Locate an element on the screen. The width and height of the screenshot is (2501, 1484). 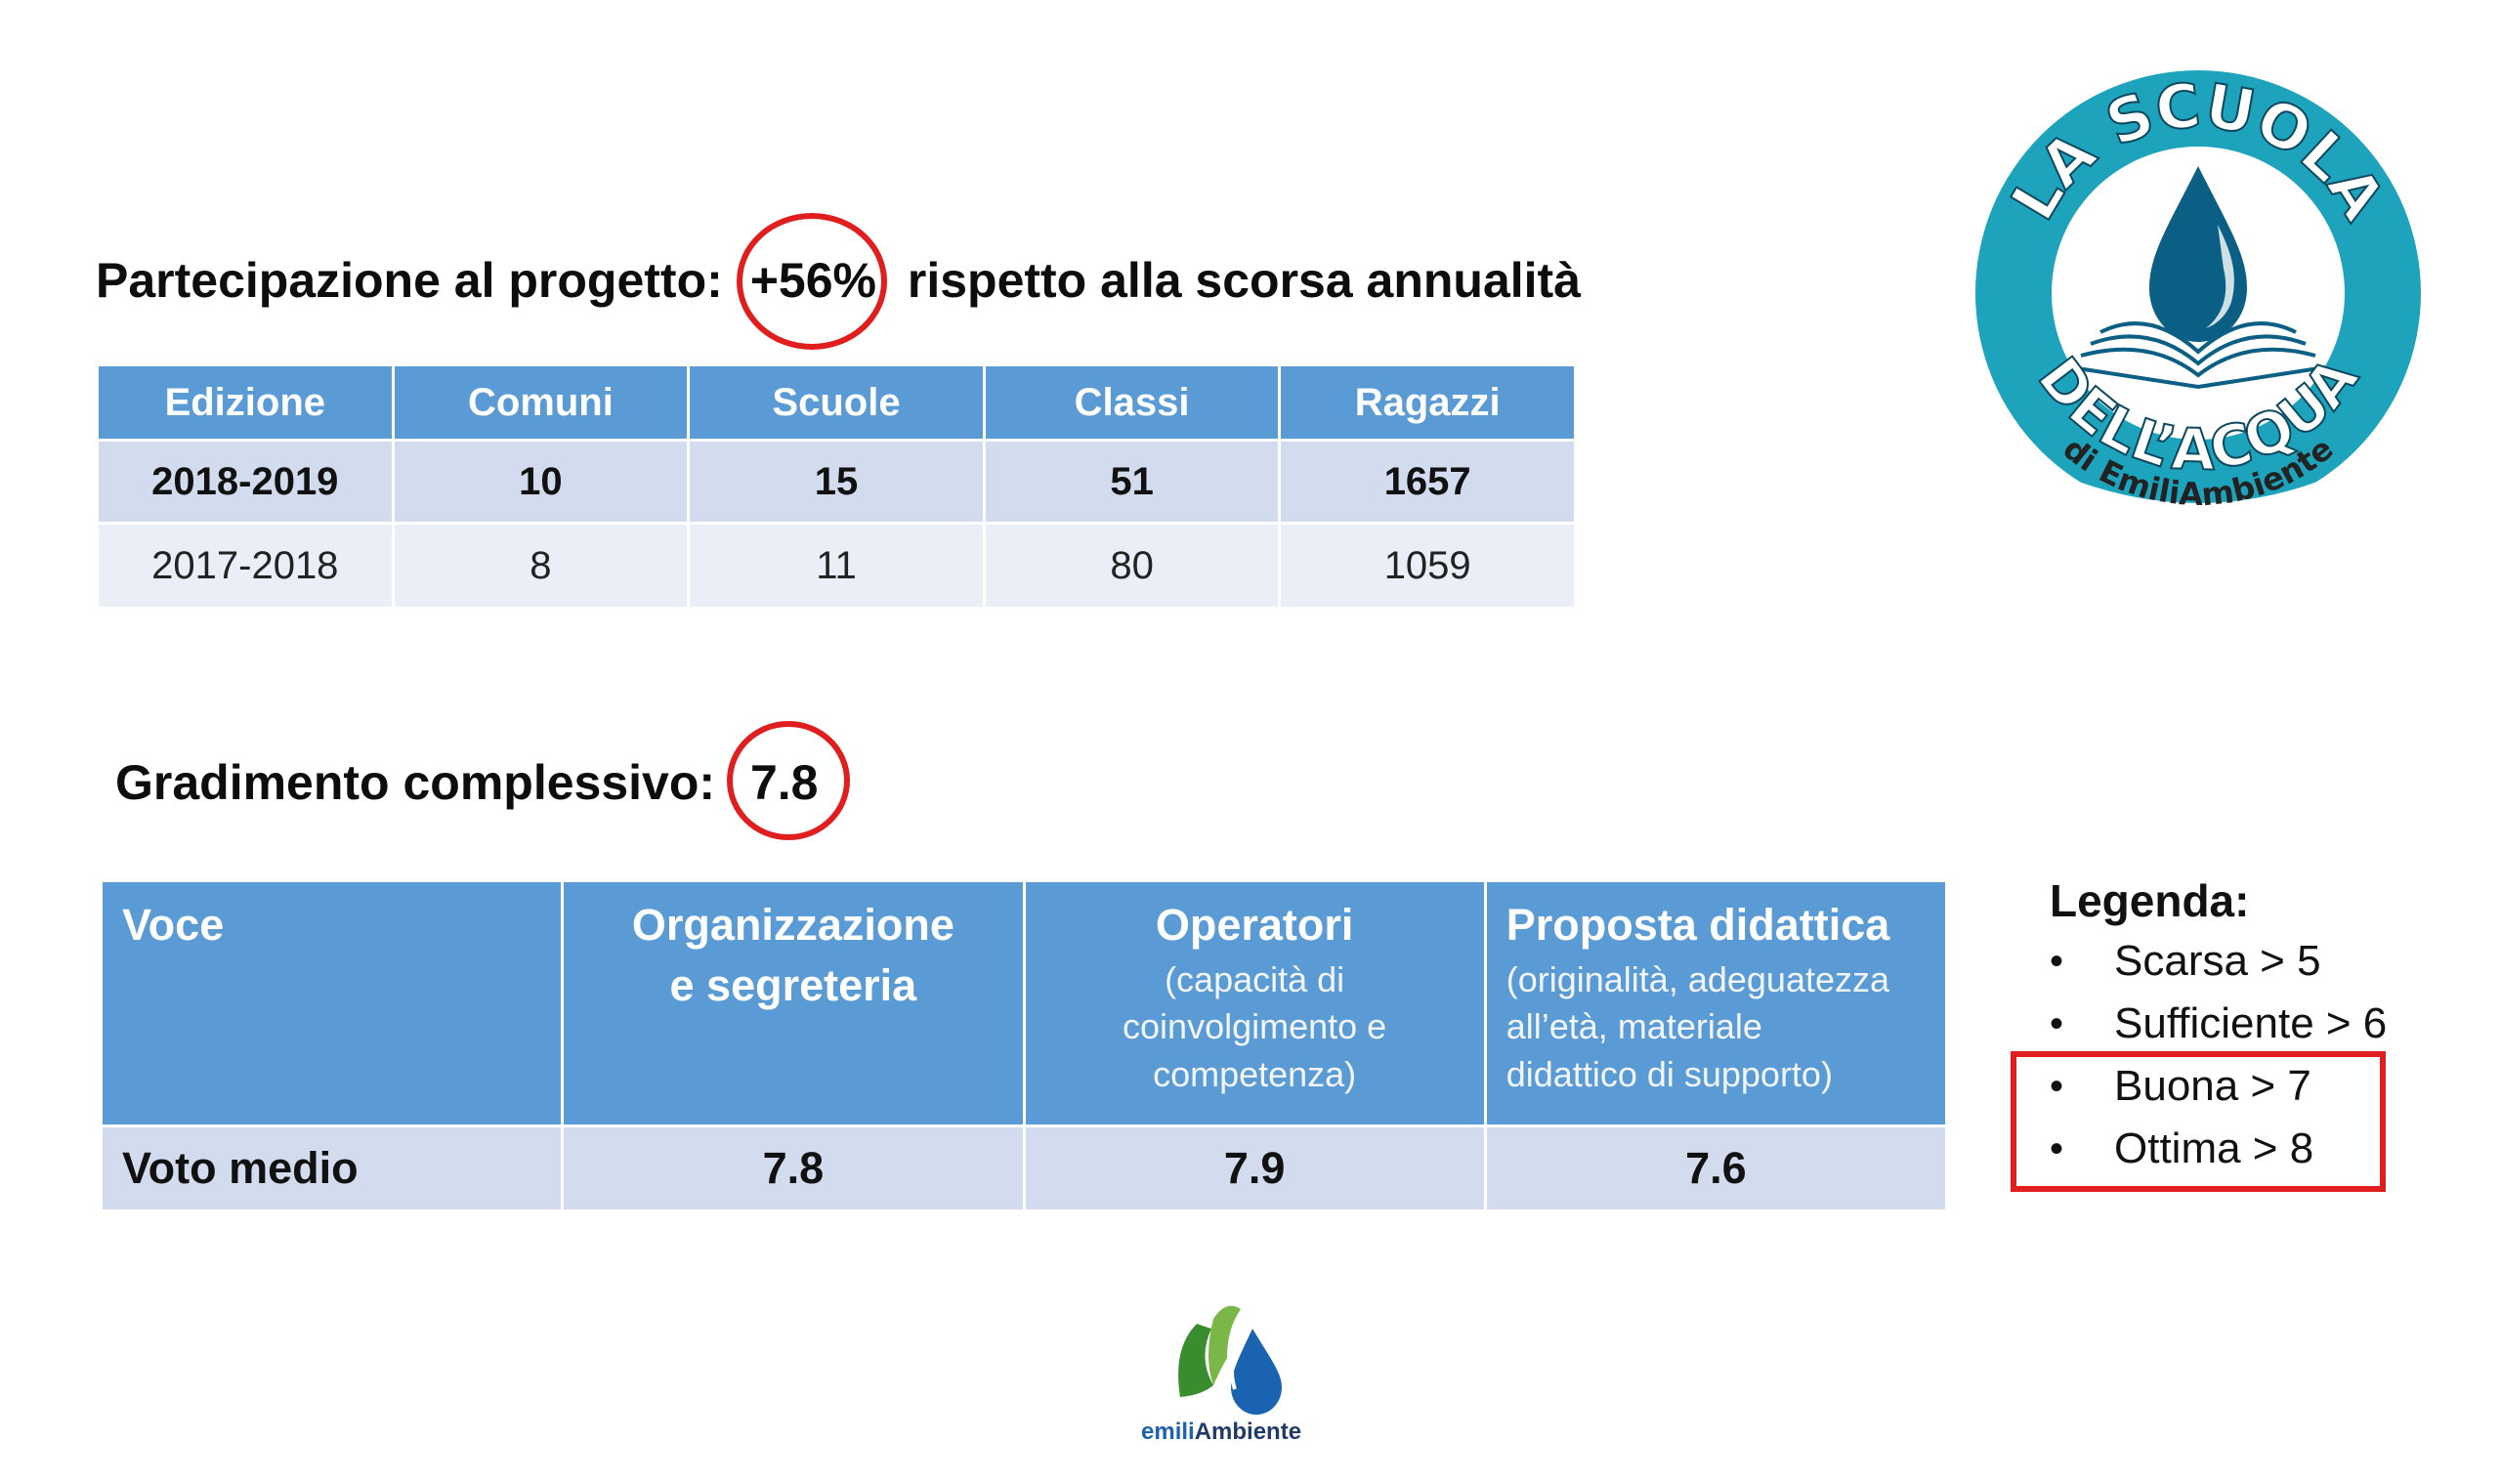
table-cell: 10 is located at coordinates (541, 482).